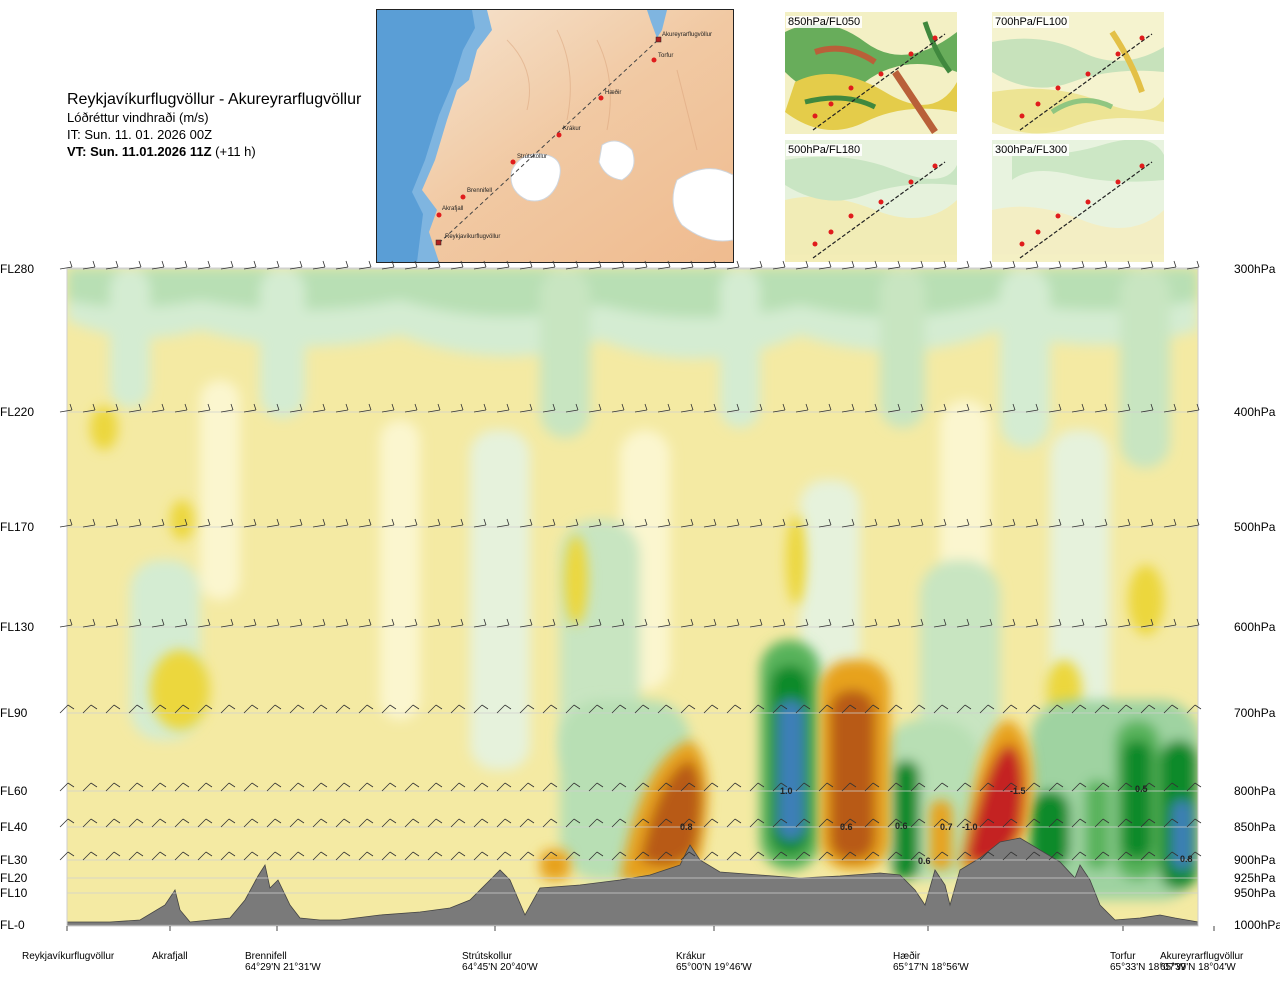 Image resolution: width=1280 pixels, height=981 pixels. I want to click on location-name: Brennifell, so click(266, 956).